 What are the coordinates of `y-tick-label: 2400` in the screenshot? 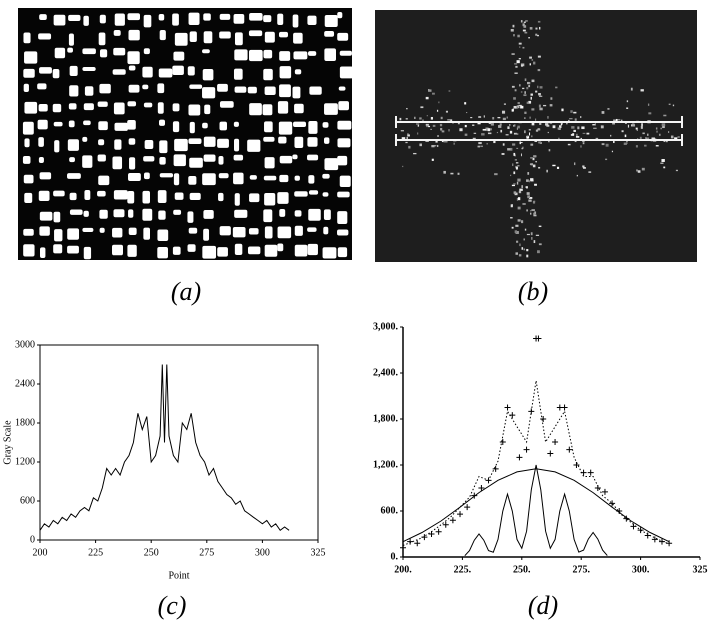 It's located at (25, 383).